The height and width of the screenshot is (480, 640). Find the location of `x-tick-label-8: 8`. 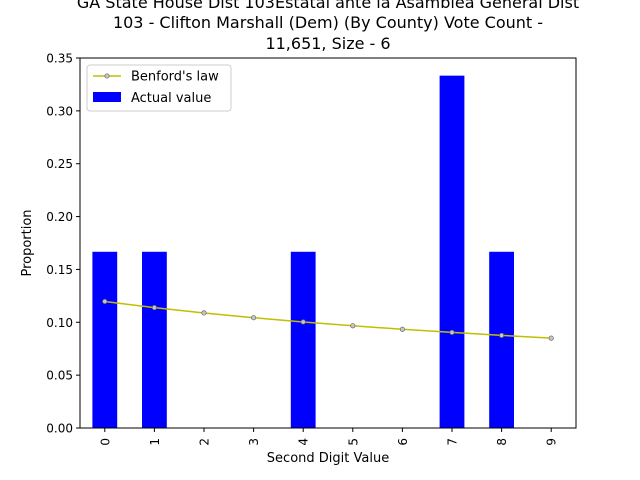

x-tick-label-8: 8 is located at coordinates (502, 442).